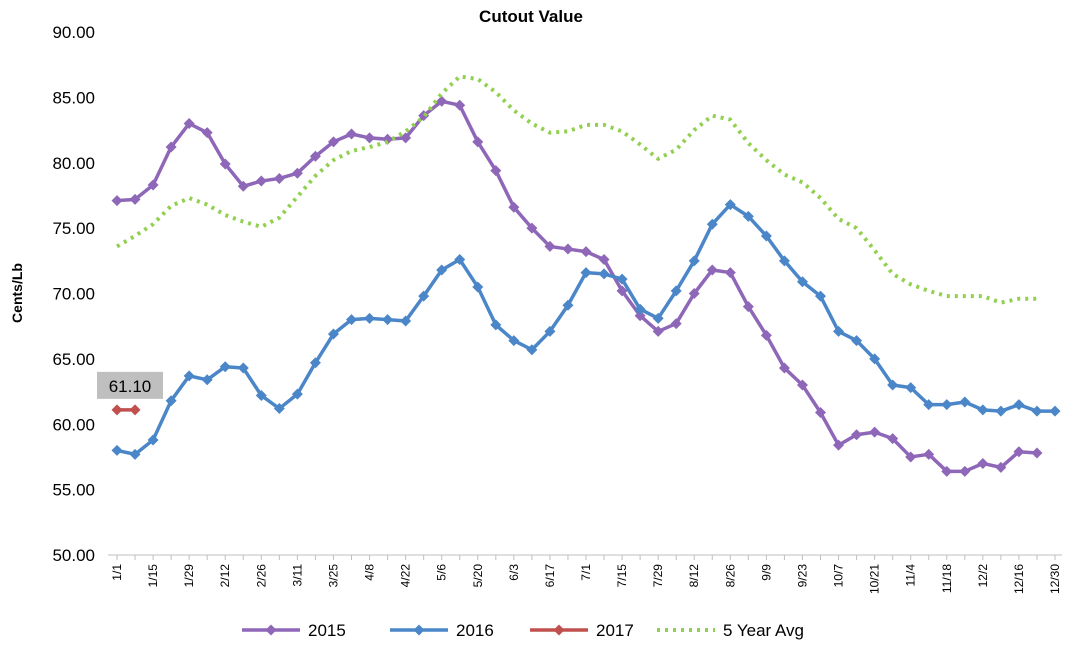 The width and height of the screenshot is (1069, 646). I want to click on x-tick-label: 5/6, so click(442, 572).